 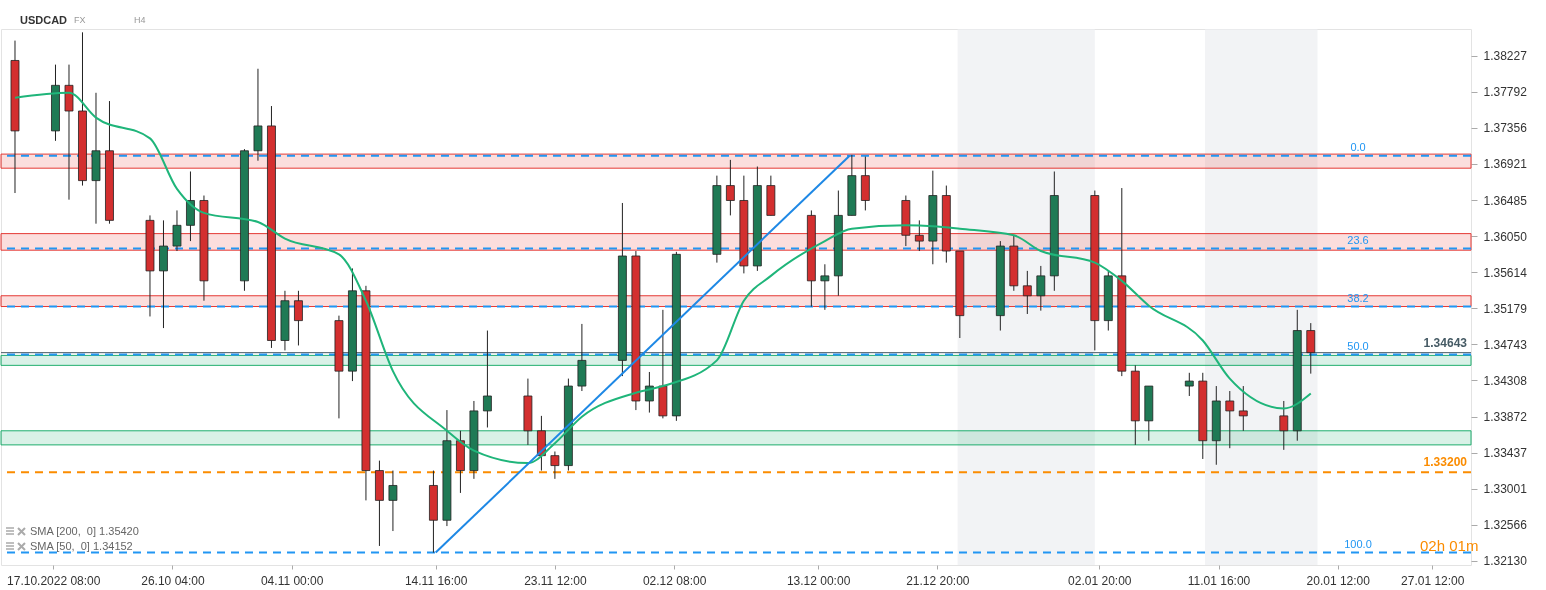 I want to click on annotation: 38.2, so click(x=1358, y=297).